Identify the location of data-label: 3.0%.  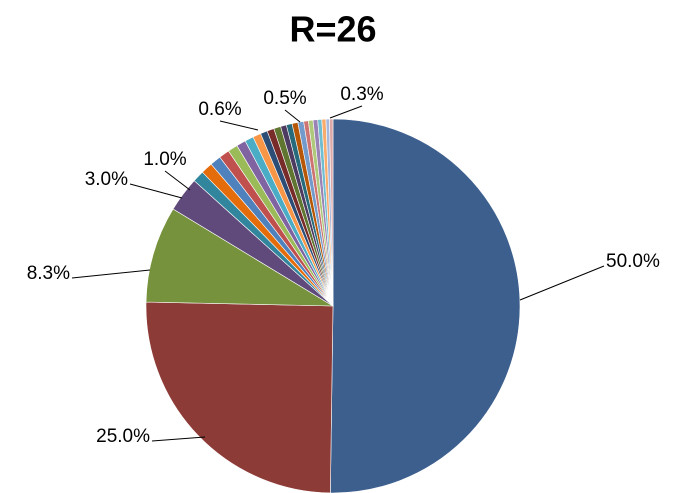
(106, 179).